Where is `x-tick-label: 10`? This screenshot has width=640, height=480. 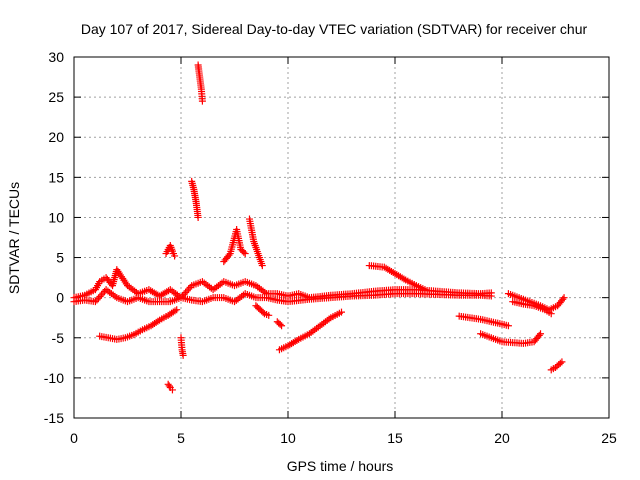 x-tick-label: 10 is located at coordinates (288, 438).